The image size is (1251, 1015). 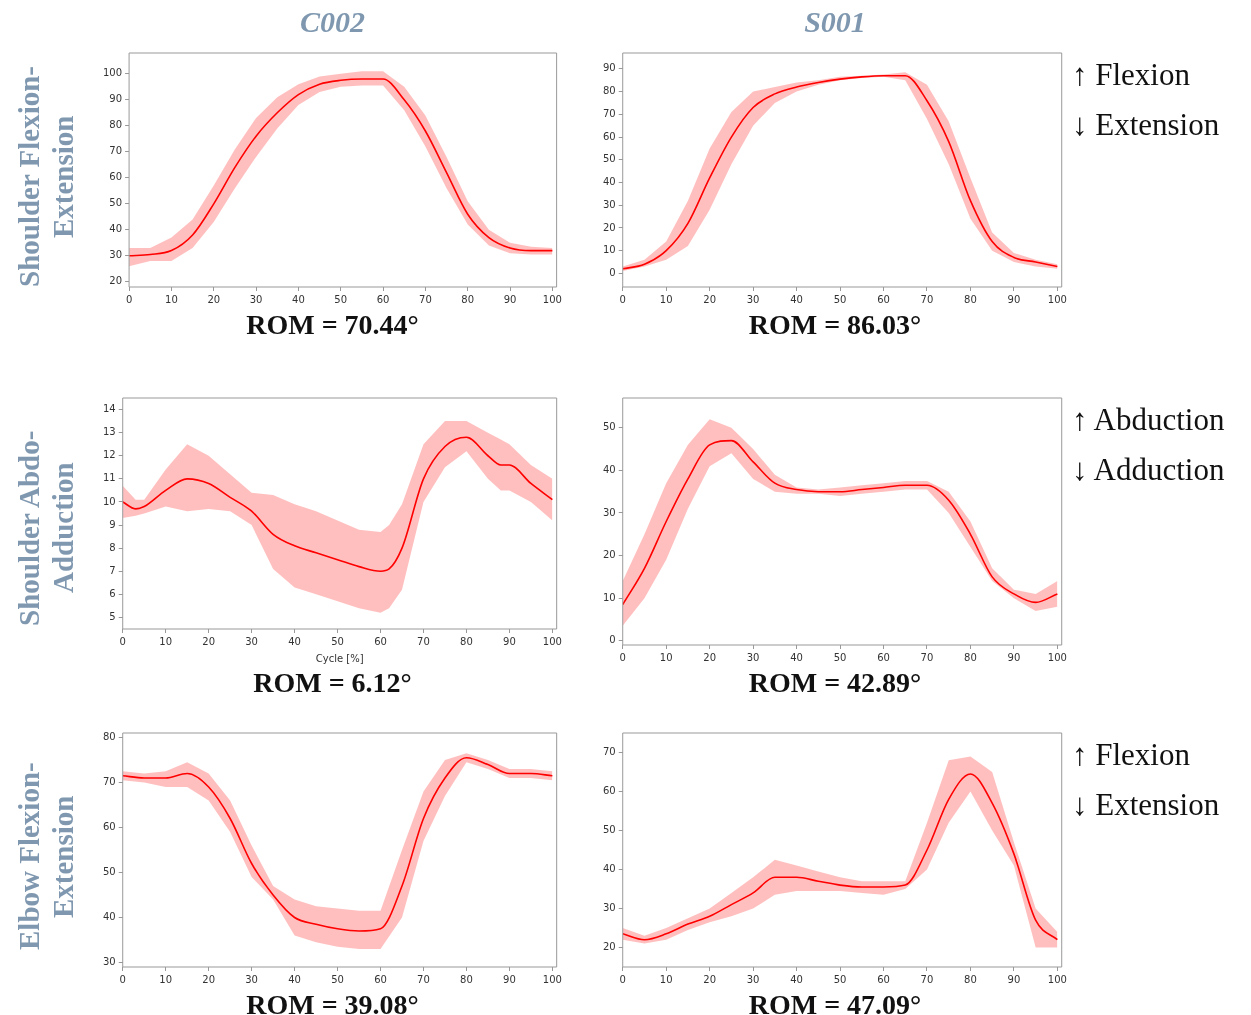 What do you see at coordinates (109, 455) in the screenshot?
I see `y-tick-label: 12` at bounding box center [109, 455].